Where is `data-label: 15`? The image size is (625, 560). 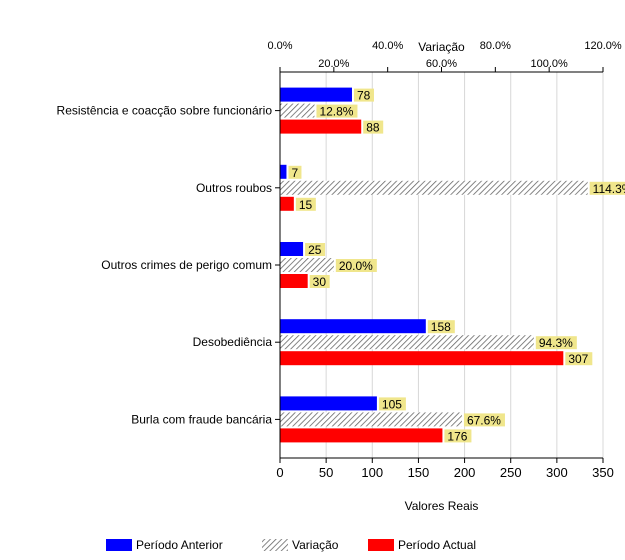
data-label: 15 is located at coordinates (306, 205).